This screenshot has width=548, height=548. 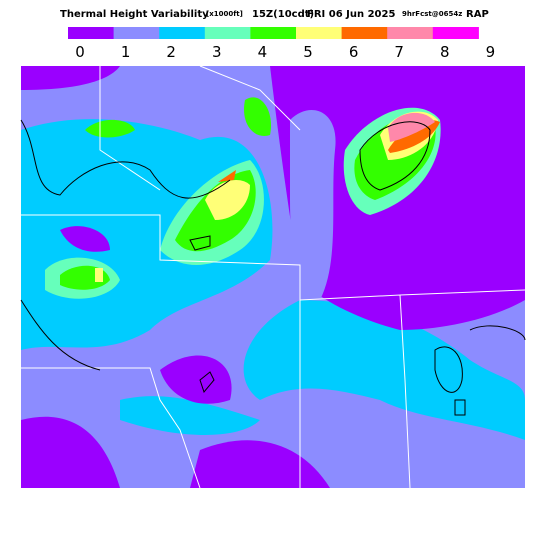 What do you see at coordinates (171, 52) in the screenshot?
I see `legend-label: 2` at bounding box center [171, 52].